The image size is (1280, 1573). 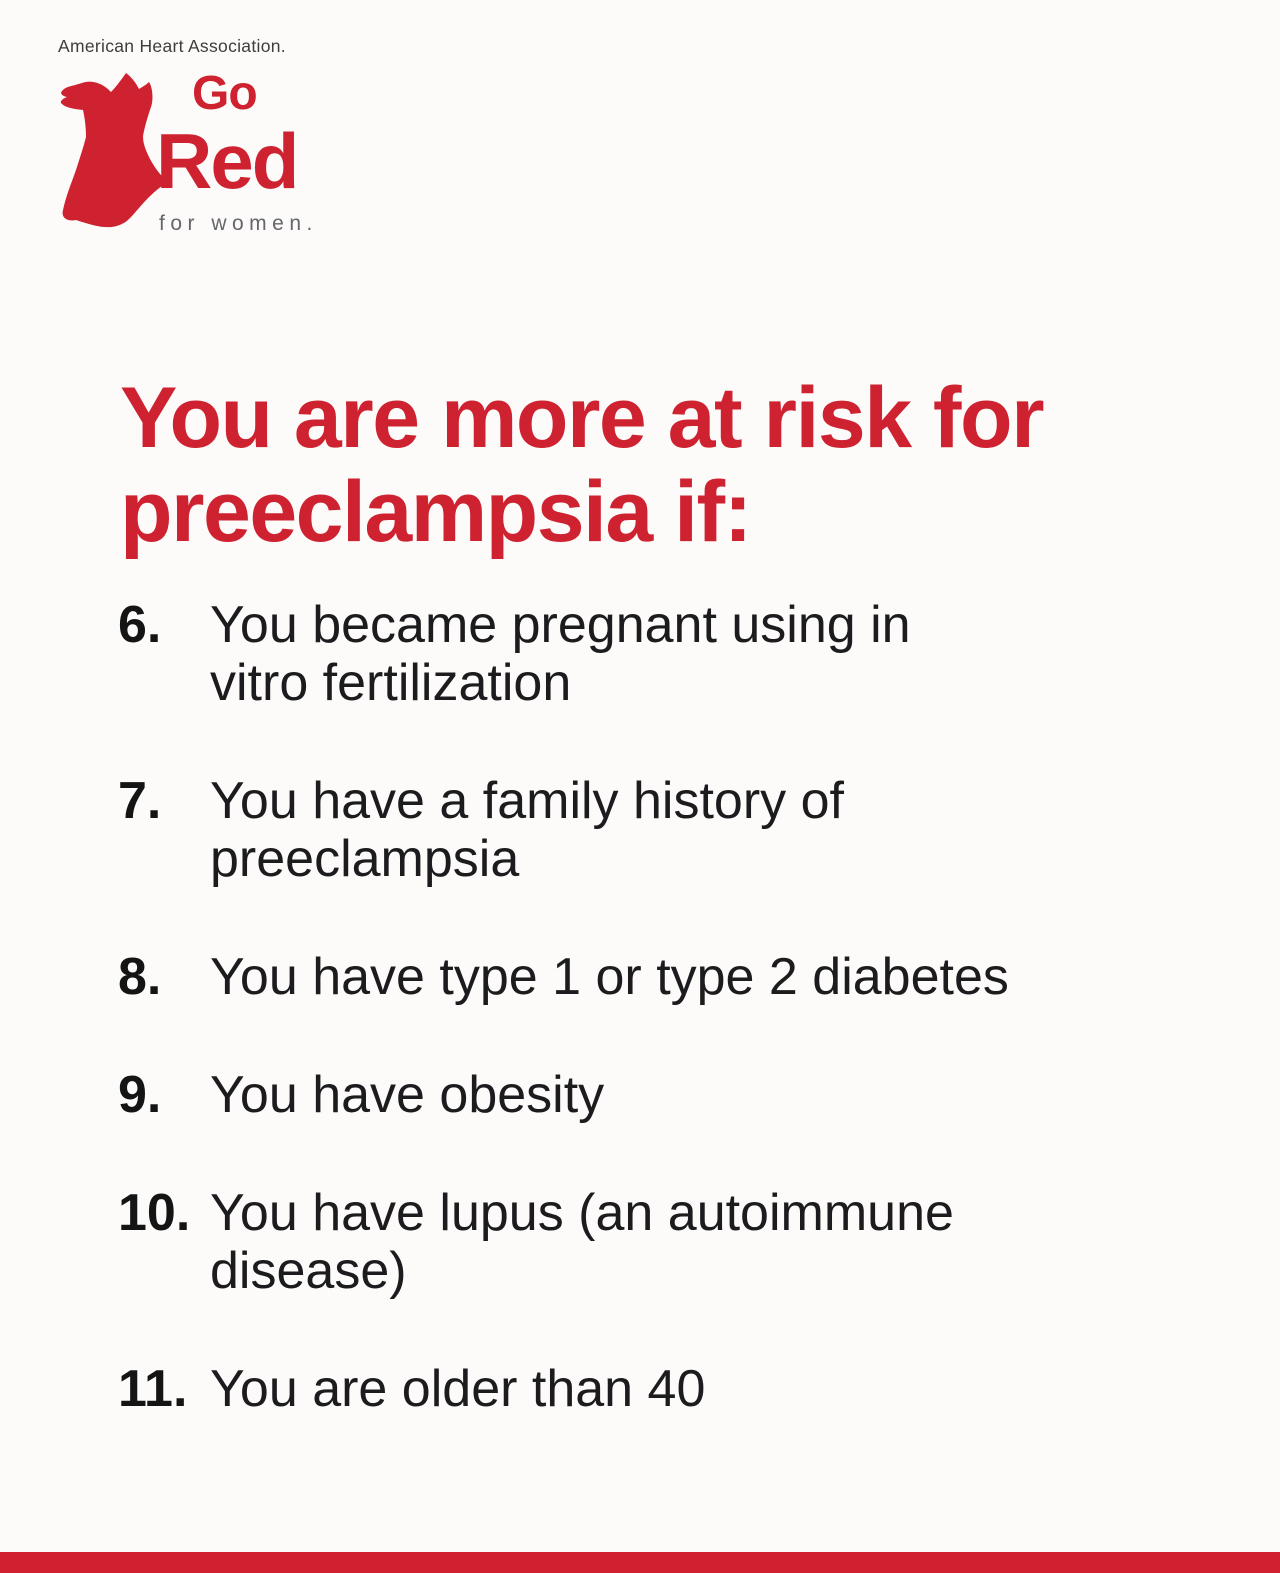 What do you see at coordinates (609, 977) in the screenshot?
I see `item-text: You have type 1 or type 2 diabetes` at bounding box center [609, 977].